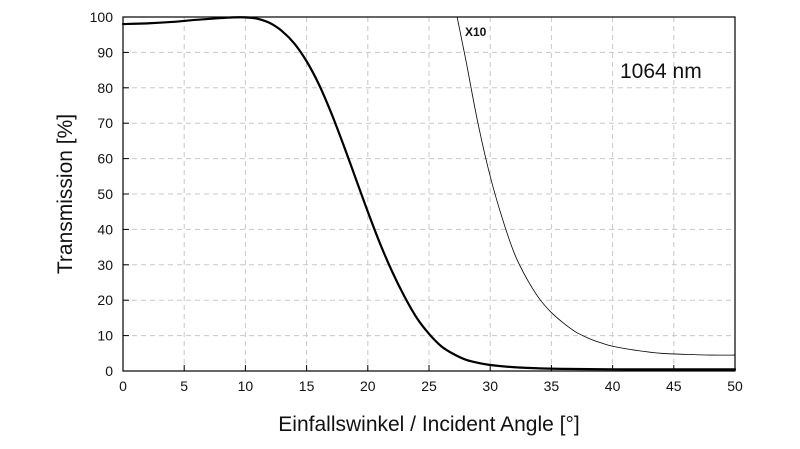 This screenshot has height=449, width=800. What do you see at coordinates (490, 386) in the screenshot?
I see `x-tick-label: 30` at bounding box center [490, 386].